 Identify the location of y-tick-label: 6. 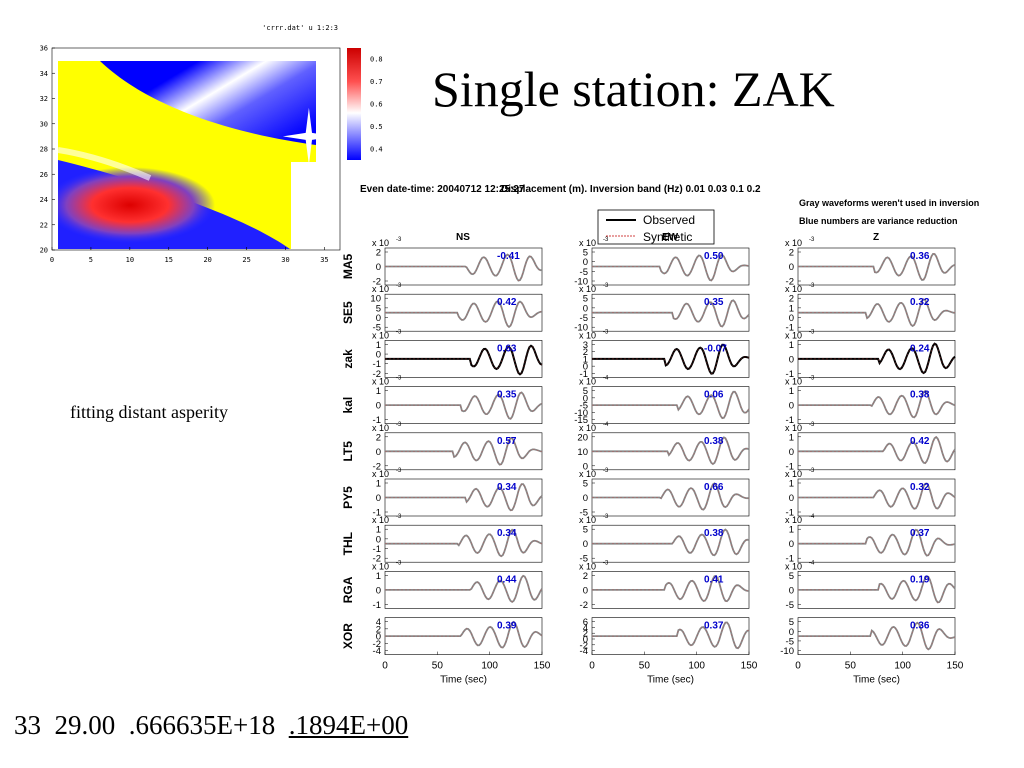
(585, 622).